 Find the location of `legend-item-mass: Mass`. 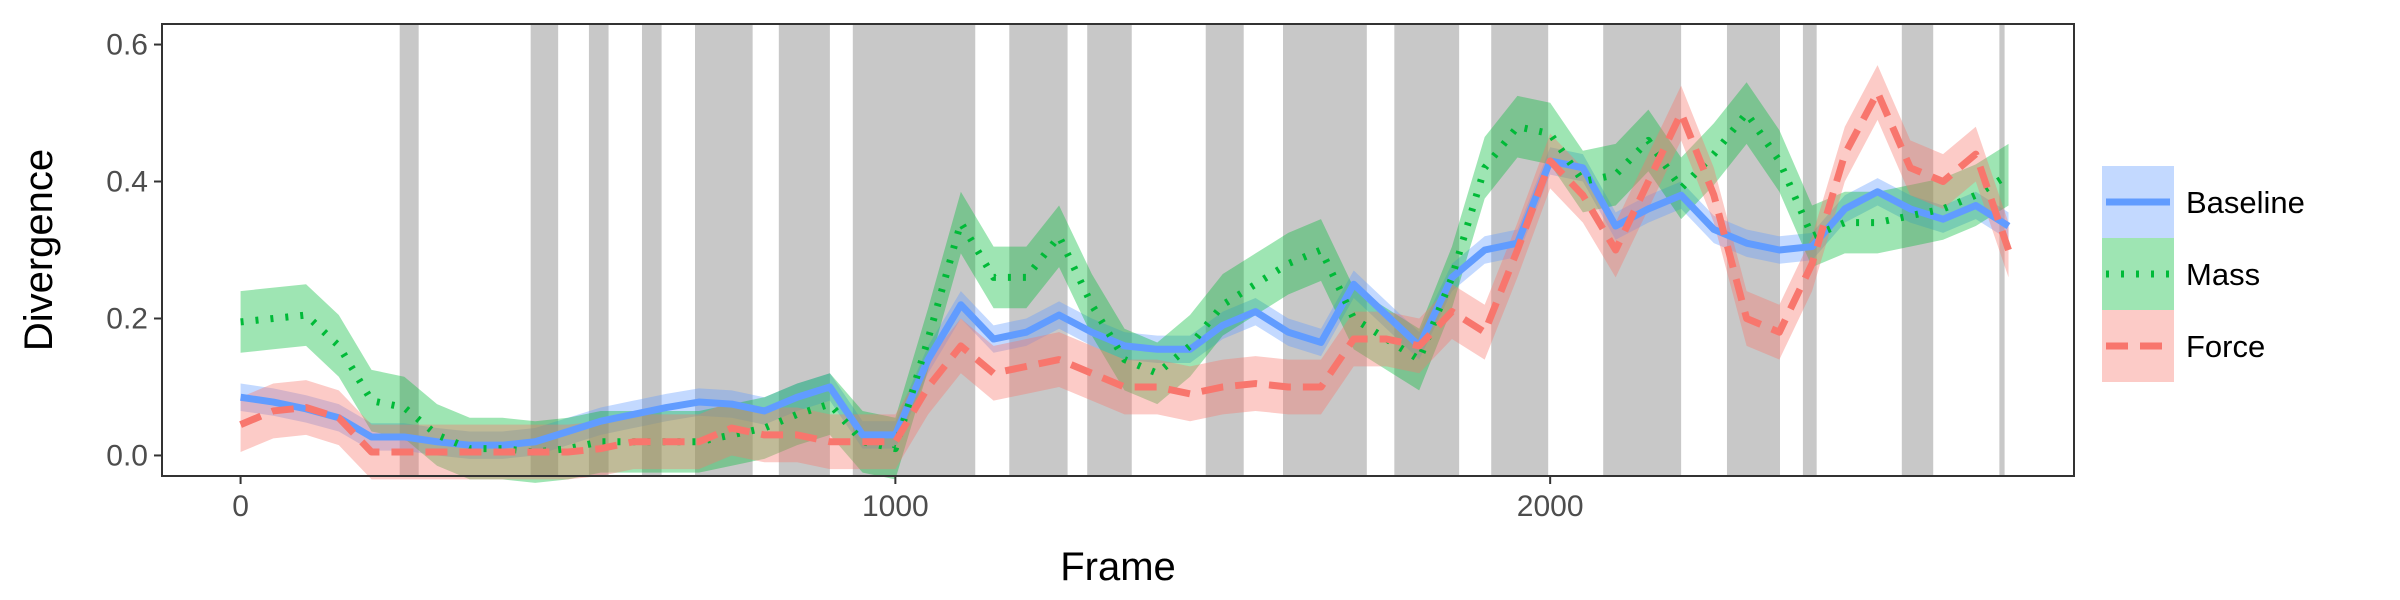

legend-item-mass: Mass is located at coordinates (2181, 274).